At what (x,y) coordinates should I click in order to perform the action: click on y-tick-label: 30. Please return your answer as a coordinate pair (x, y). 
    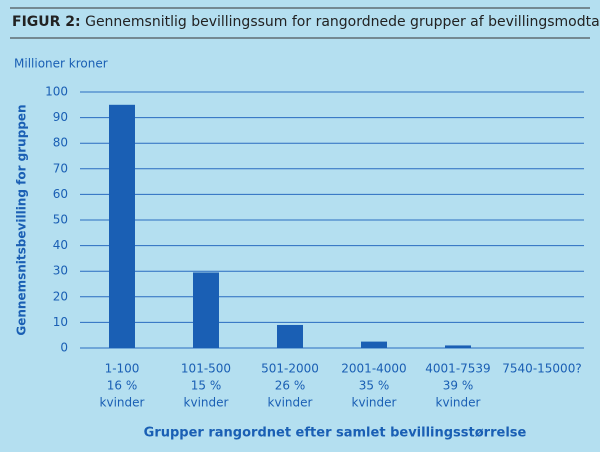
    Looking at the image, I should click on (60, 271).